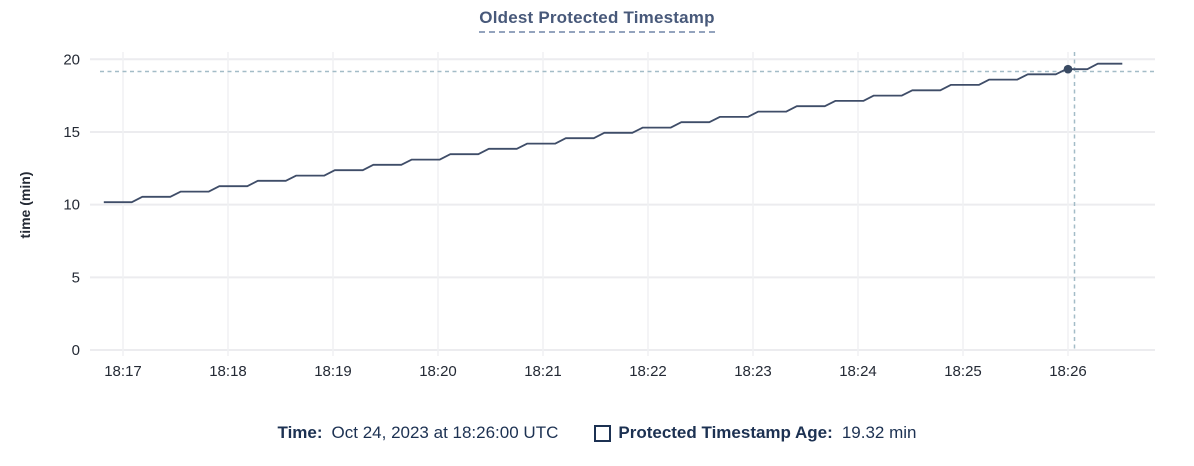 This screenshot has height=466, width=1194. I want to click on legend-series-swatch-icon, so click(603, 433).